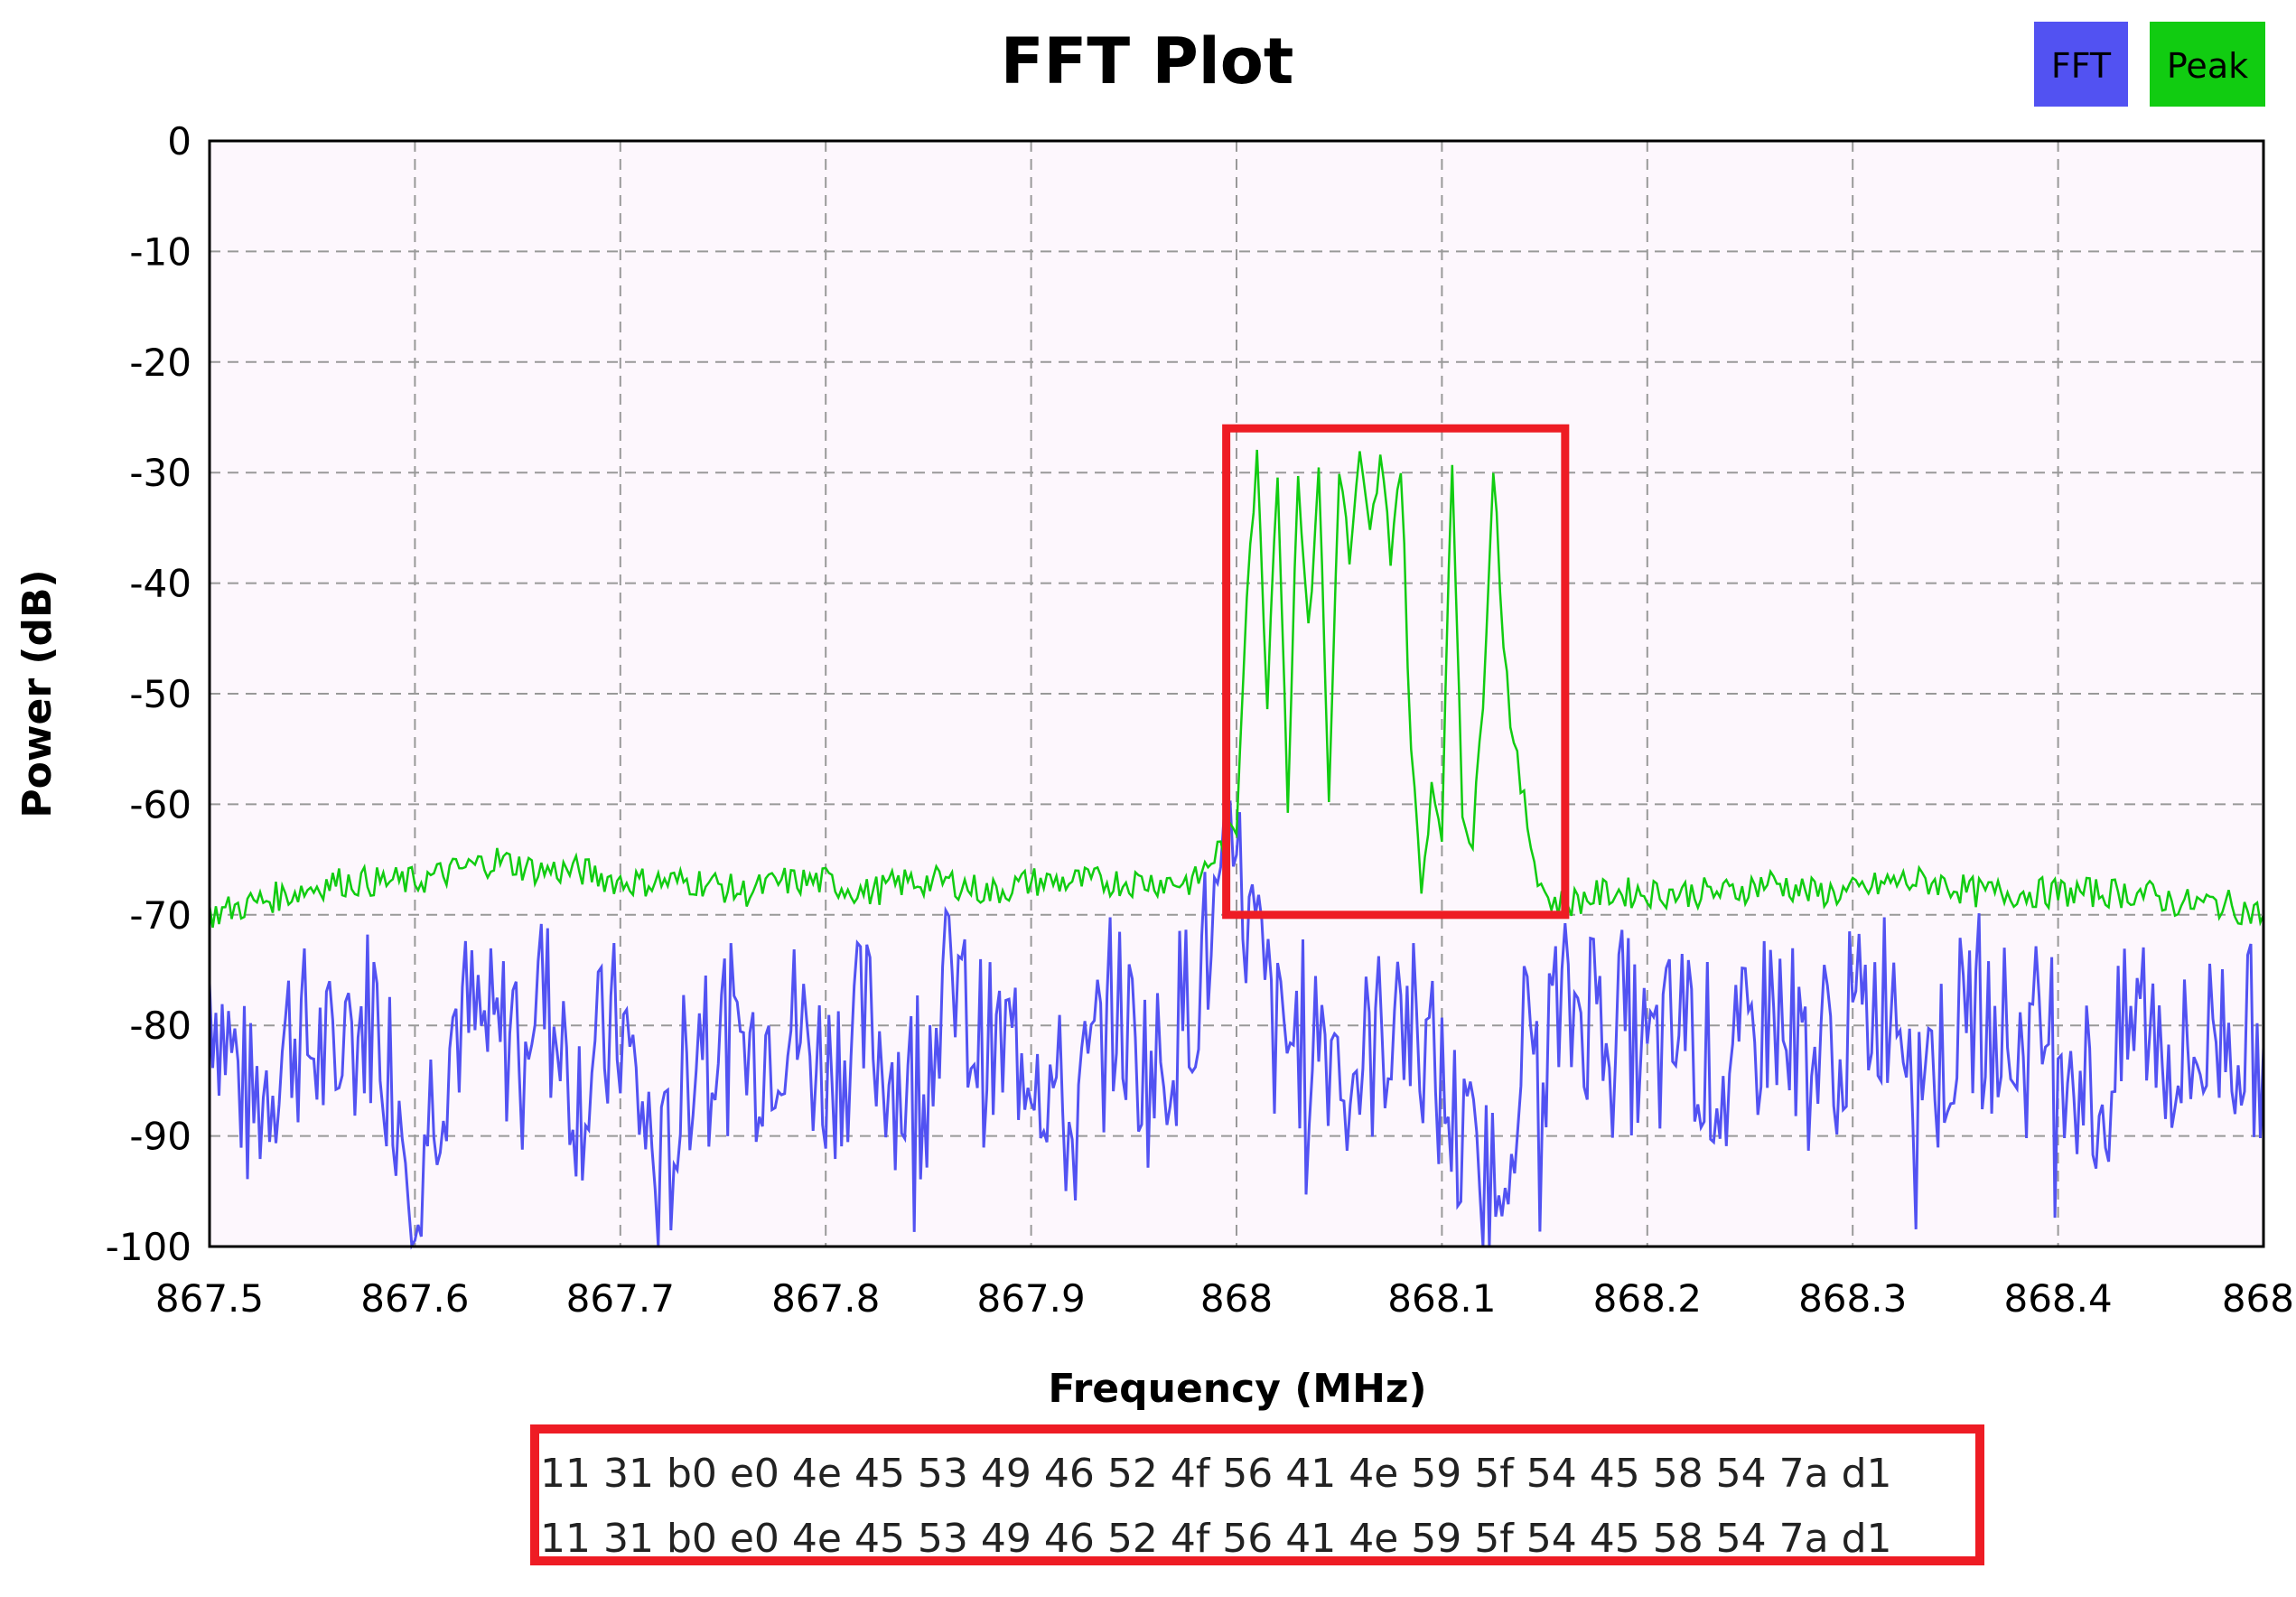 The image size is (2296, 1597). I want to click on x-tick-label: 867.6, so click(415, 1299).